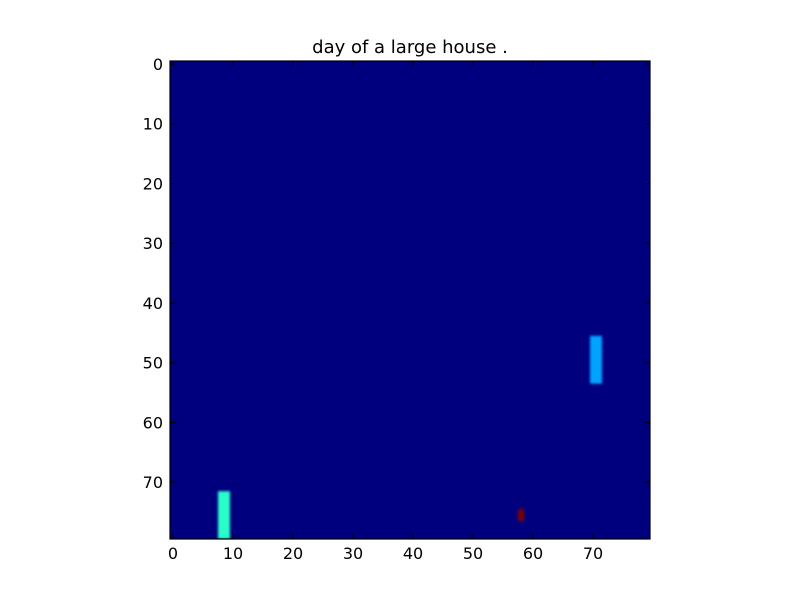 The image size is (800, 600). I want to click on y-tick-label: 20, so click(153, 183).